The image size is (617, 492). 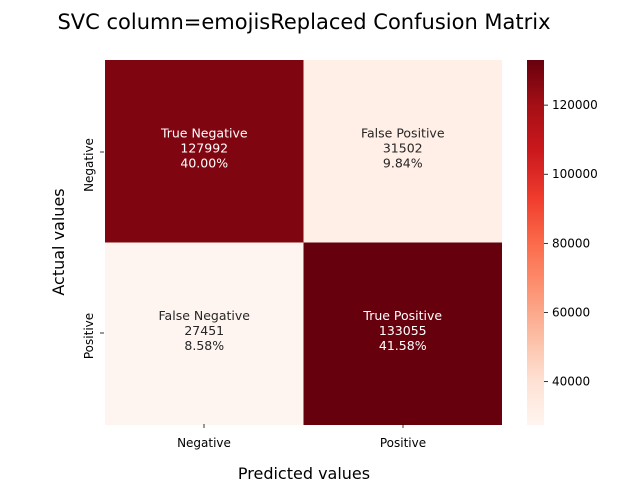 What do you see at coordinates (575, 105) in the screenshot?
I see `colorbar-tick-label: 120000` at bounding box center [575, 105].